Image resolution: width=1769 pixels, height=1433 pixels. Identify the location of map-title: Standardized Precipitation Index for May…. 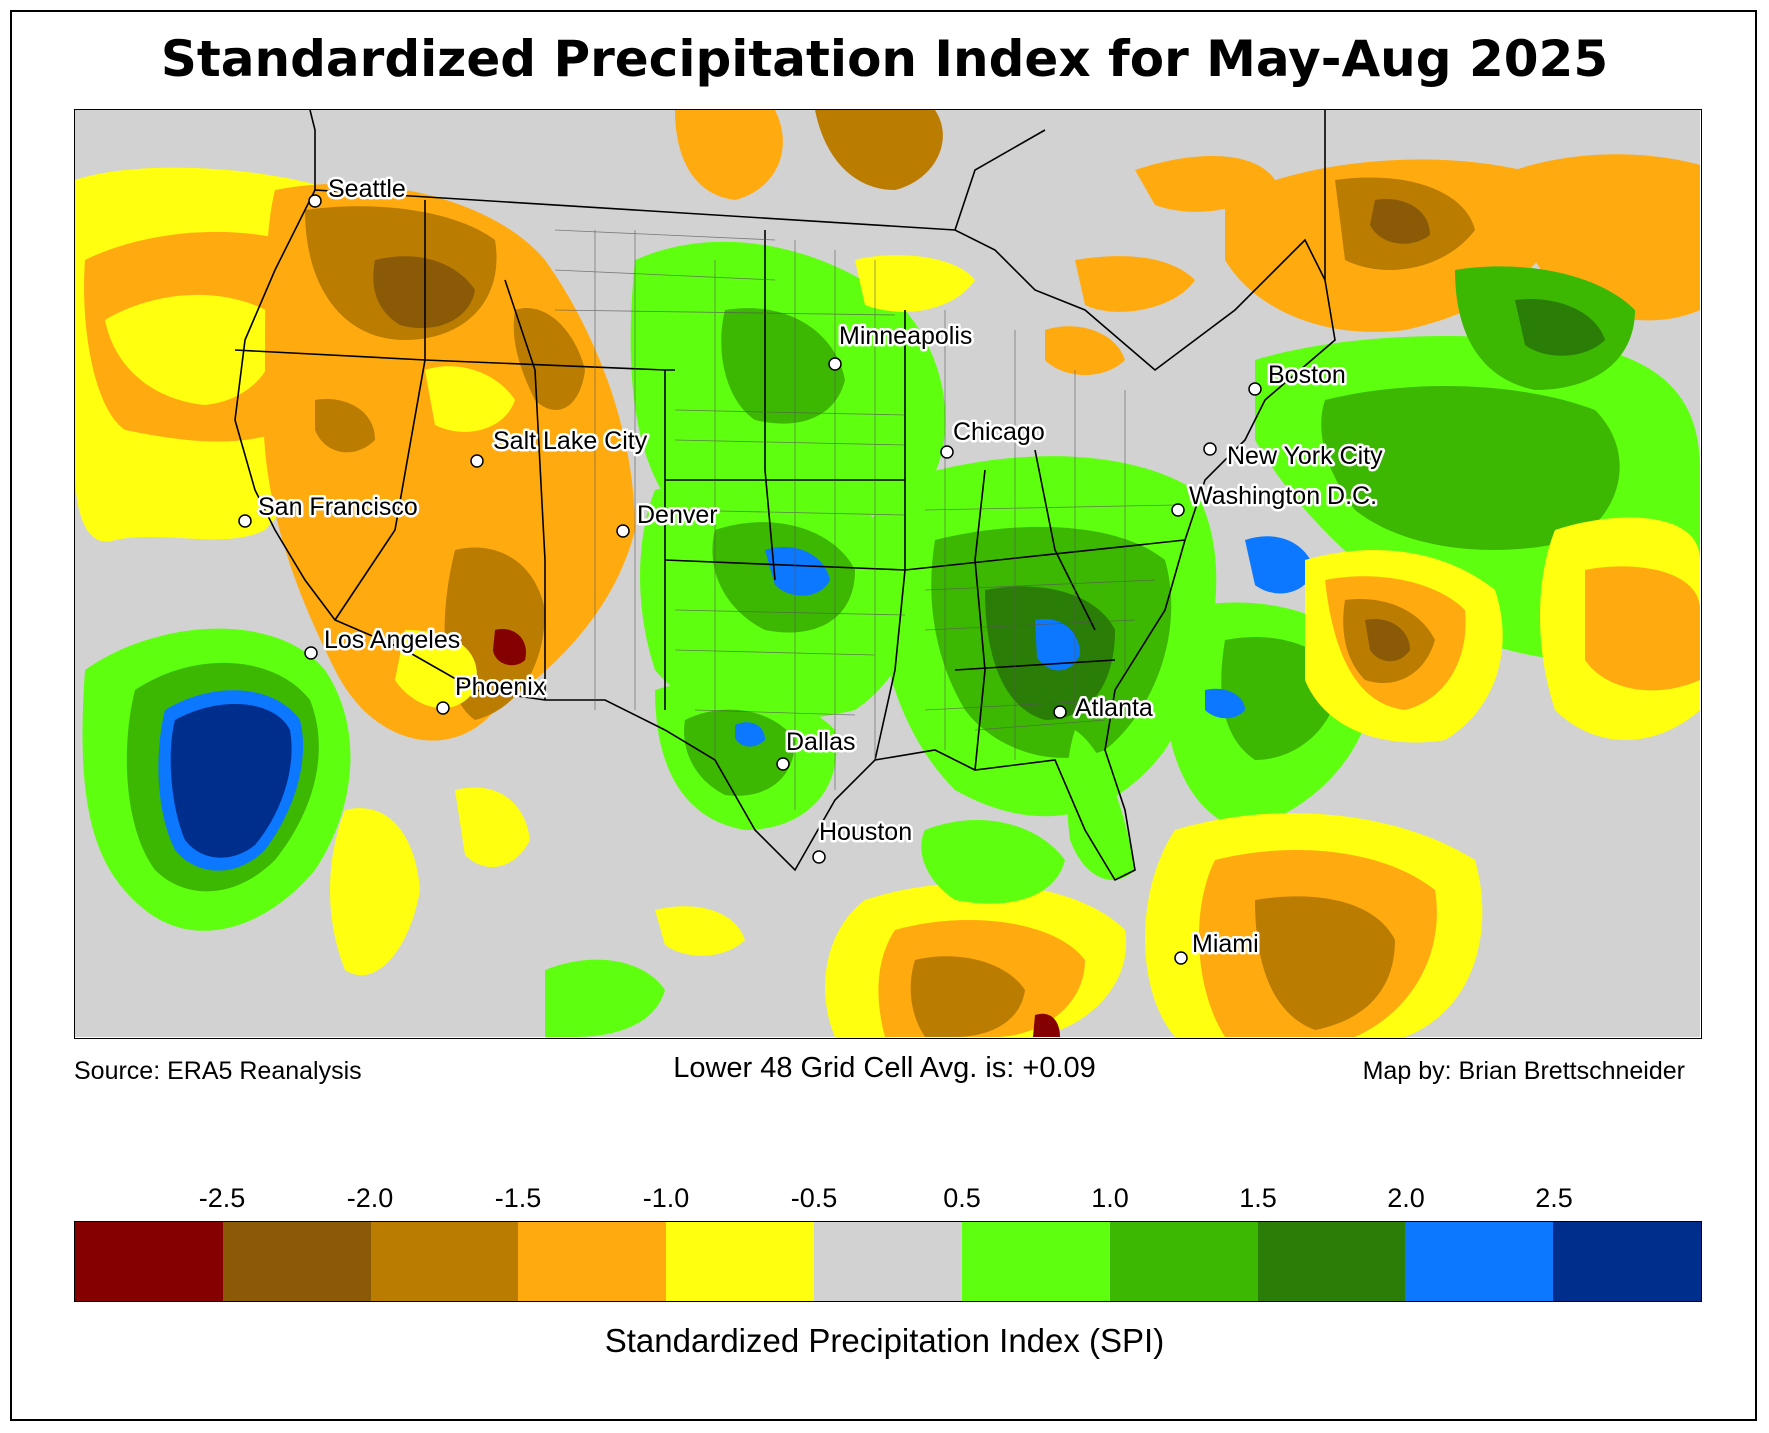
(884, 59).